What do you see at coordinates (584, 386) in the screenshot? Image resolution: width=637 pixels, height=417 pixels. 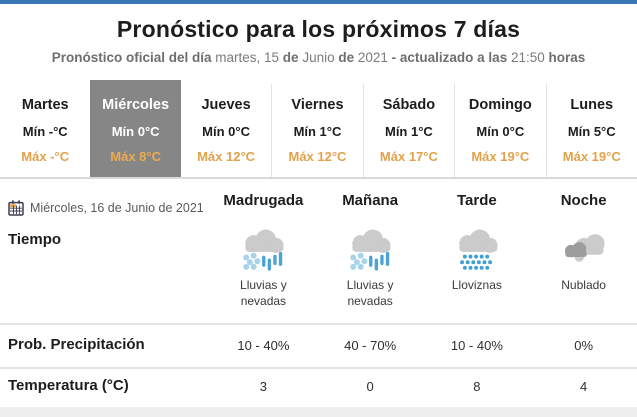 I see `temperature-value-noche: 4` at bounding box center [584, 386].